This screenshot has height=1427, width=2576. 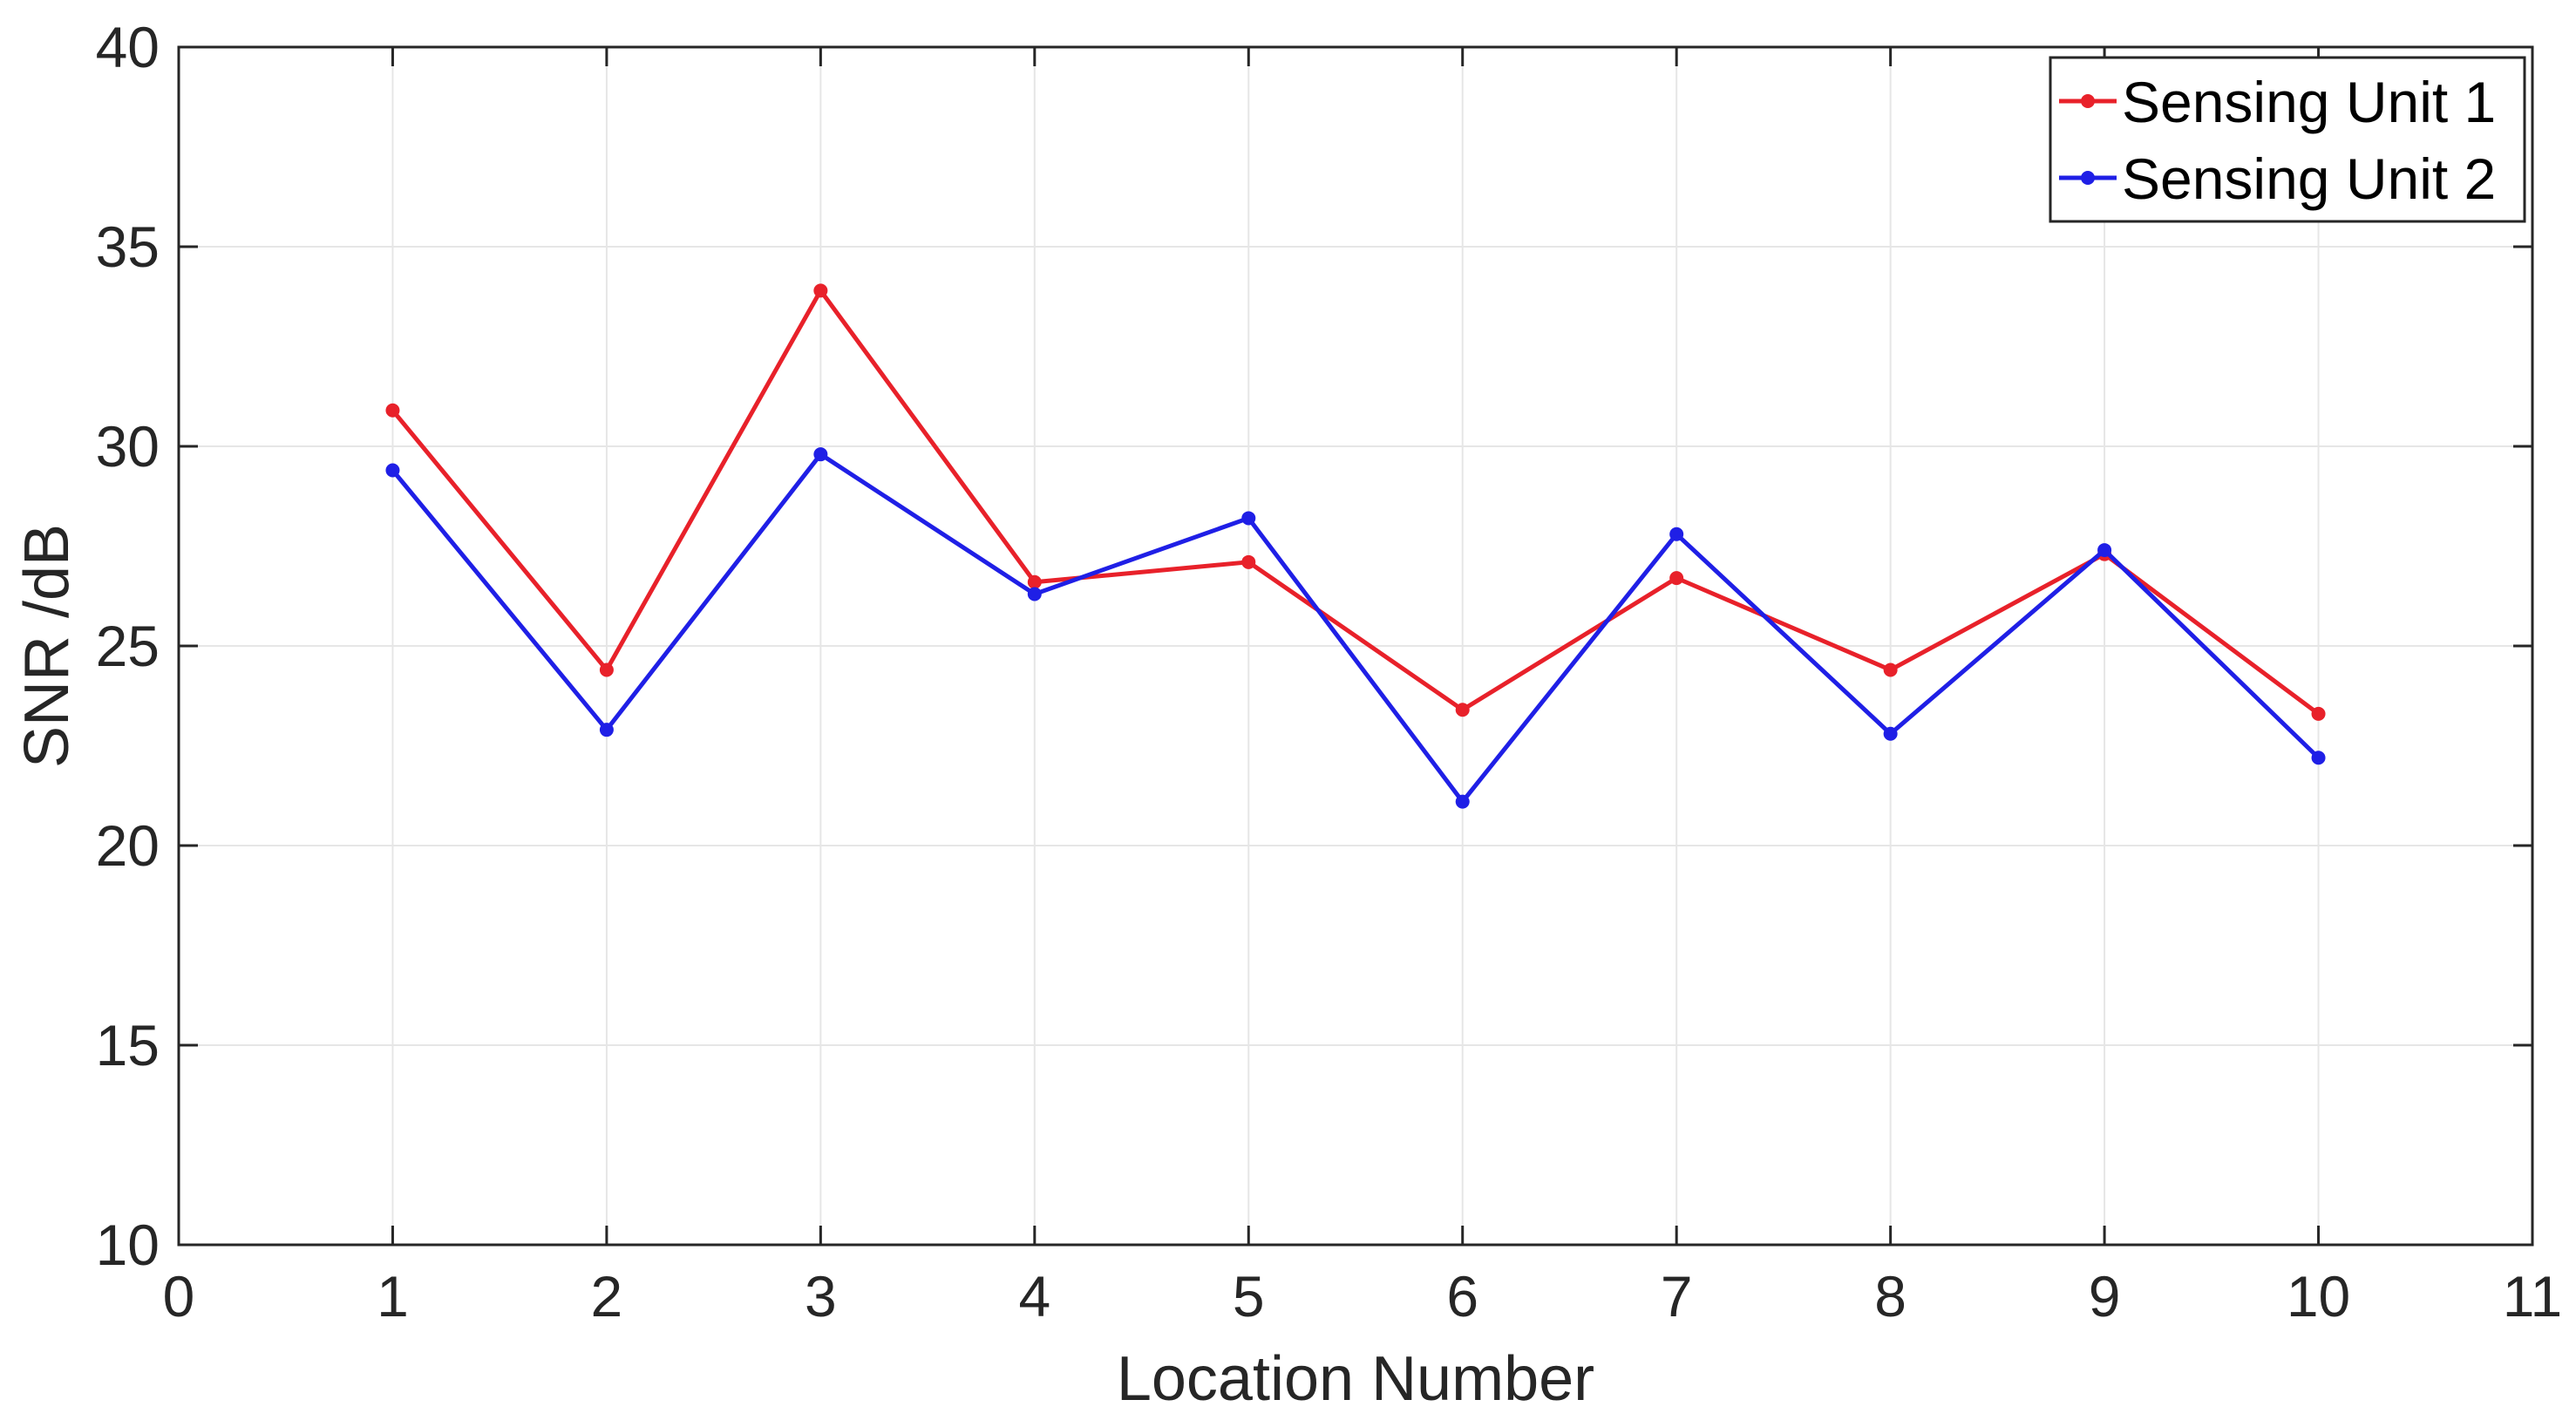 What do you see at coordinates (128, 1245) in the screenshot?
I see `y-tick-label: 10` at bounding box center [128, 1245].